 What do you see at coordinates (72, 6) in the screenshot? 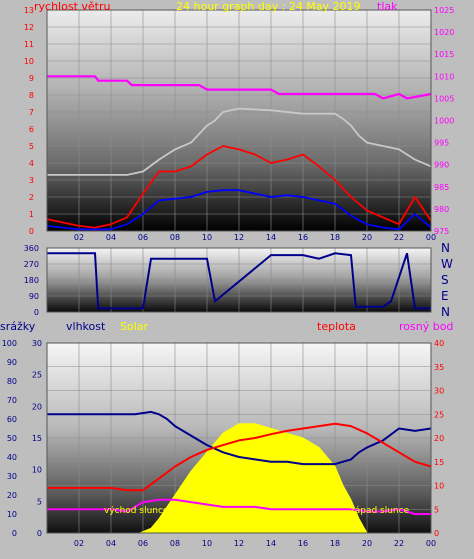
I see `wind-speed-axis-label: rychlost větru` at bounding box center [72, 6].